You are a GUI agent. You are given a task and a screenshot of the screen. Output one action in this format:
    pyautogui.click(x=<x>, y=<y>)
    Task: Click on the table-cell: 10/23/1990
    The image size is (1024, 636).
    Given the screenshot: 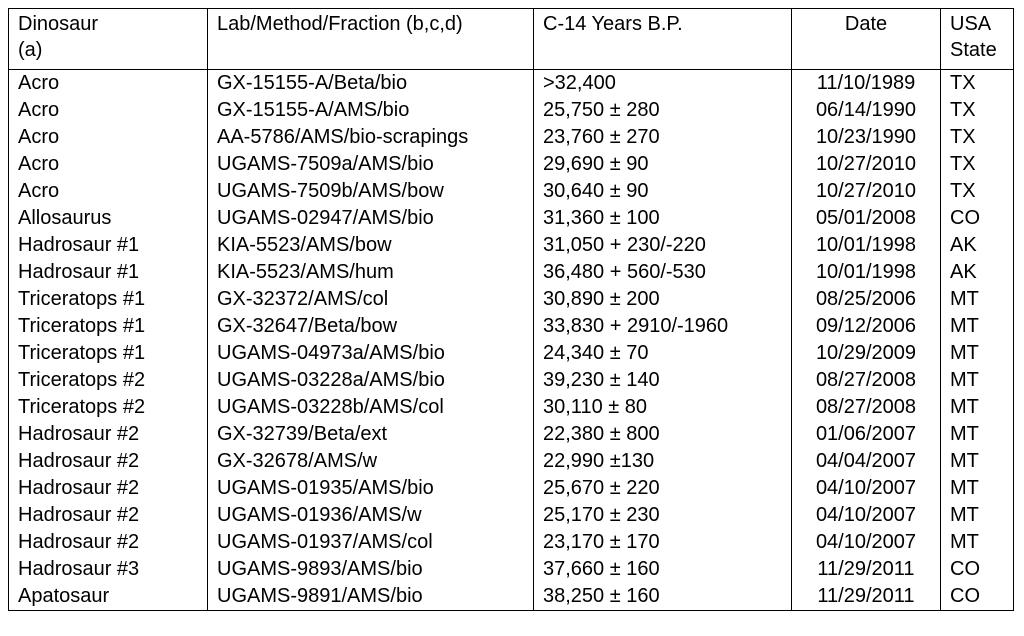 What is the action you would take?
    pyautogui.click(x=866, y=137)
    